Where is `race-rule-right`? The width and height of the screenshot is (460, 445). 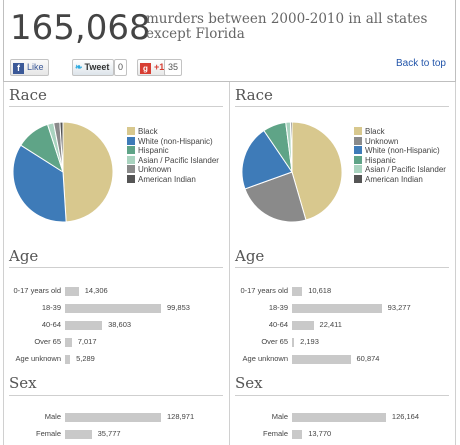 race-rule-right is located at coordinates (342, 106).